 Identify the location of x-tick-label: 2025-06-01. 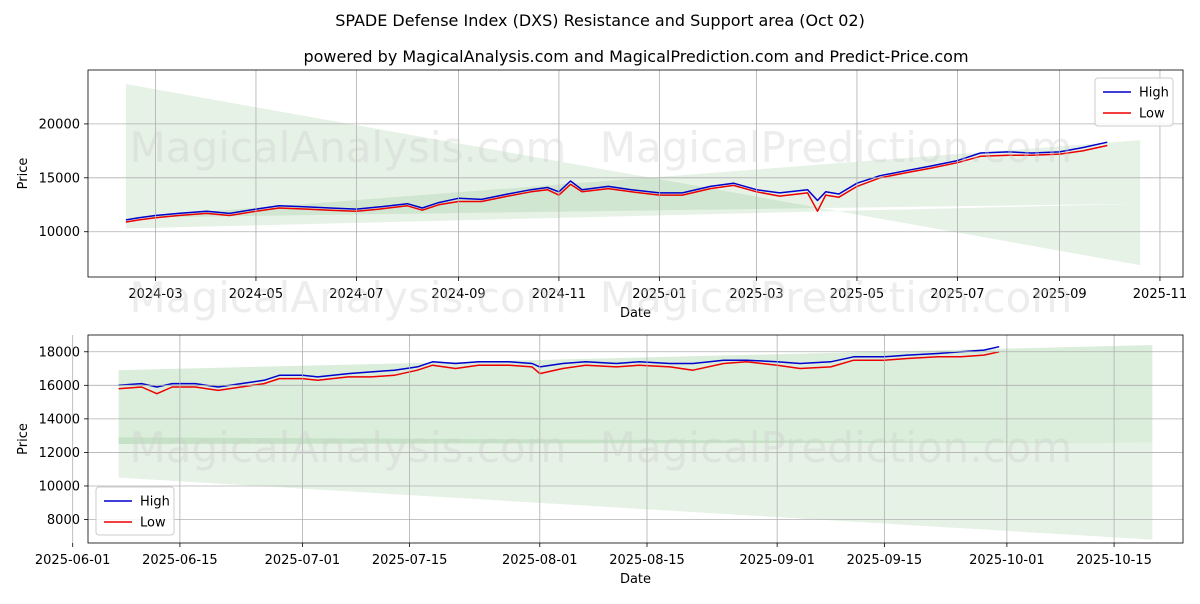
(73, 560).